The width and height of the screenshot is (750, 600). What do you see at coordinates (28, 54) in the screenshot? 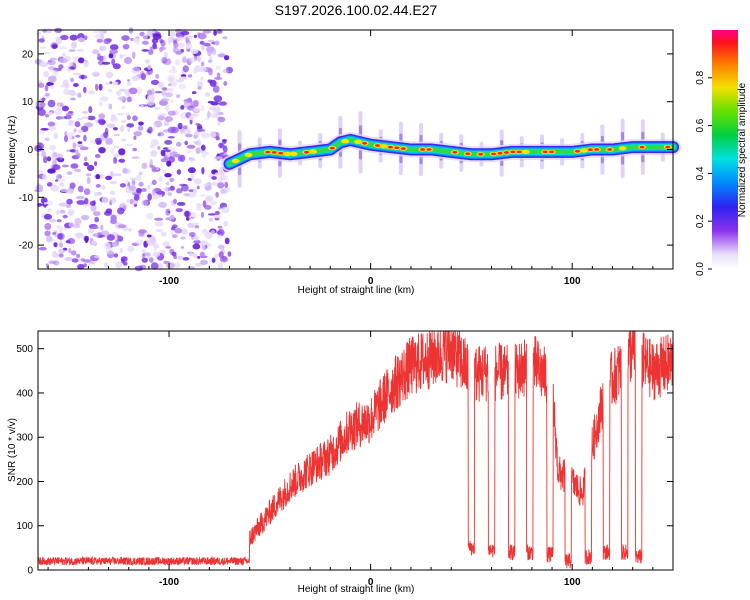
I see `spectrogram-ytick-label: 20` at bounding box center [28, 54].